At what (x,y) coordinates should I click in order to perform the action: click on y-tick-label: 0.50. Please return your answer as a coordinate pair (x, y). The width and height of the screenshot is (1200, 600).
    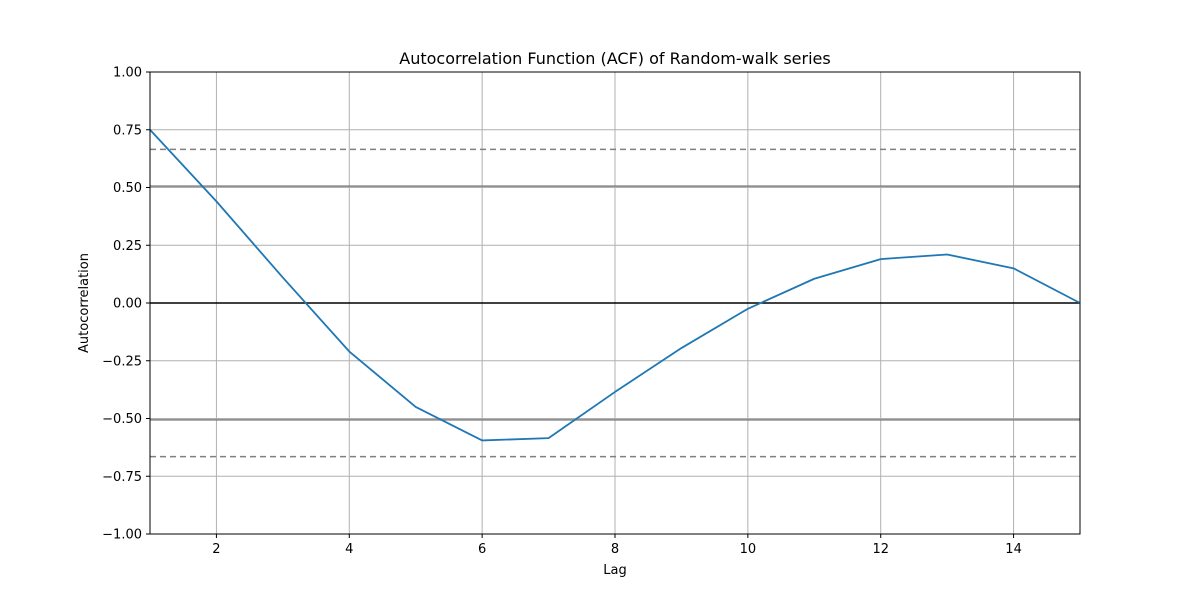
    Looking at the image, I should click on (127, 188).